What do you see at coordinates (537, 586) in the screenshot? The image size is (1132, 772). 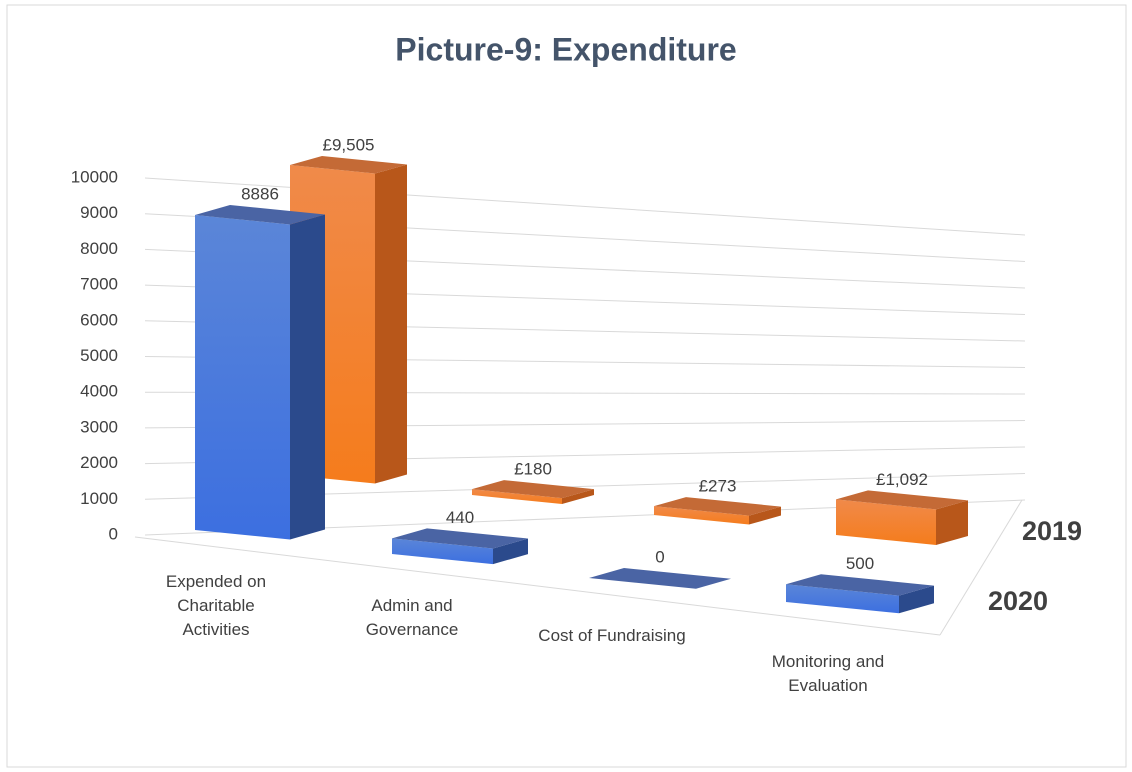 I see `floor-edge` at bounding box center [537, 586].